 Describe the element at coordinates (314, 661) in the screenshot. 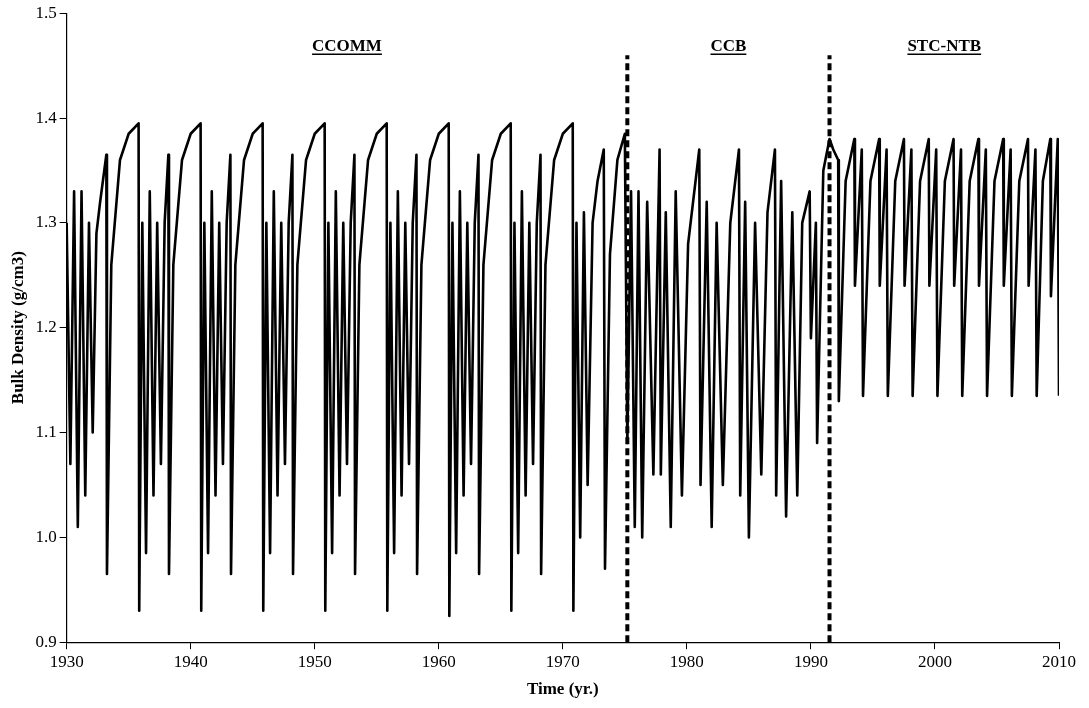

I see `x-tick-label: 1950` at that location.